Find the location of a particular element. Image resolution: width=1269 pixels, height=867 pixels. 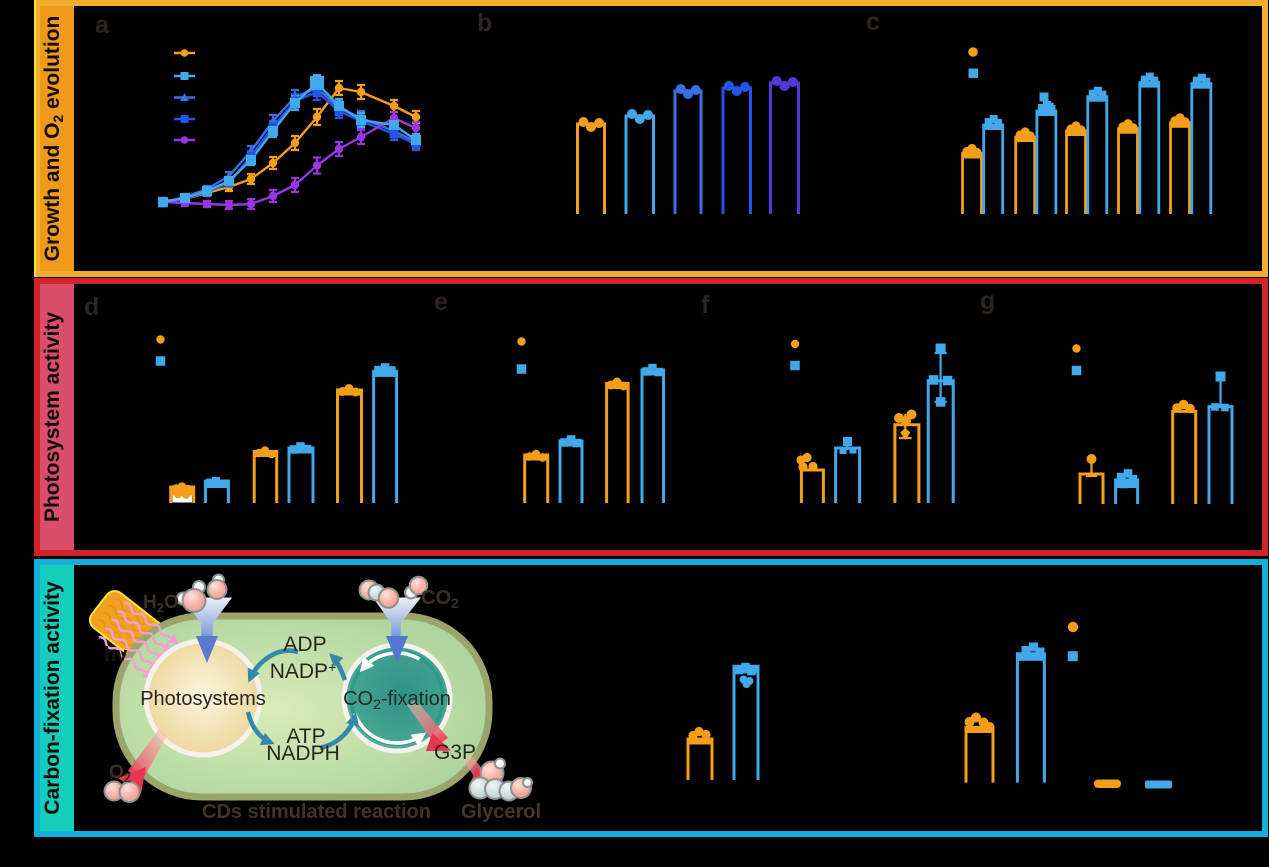

svg-text: c is located at coordinates (873, 22).